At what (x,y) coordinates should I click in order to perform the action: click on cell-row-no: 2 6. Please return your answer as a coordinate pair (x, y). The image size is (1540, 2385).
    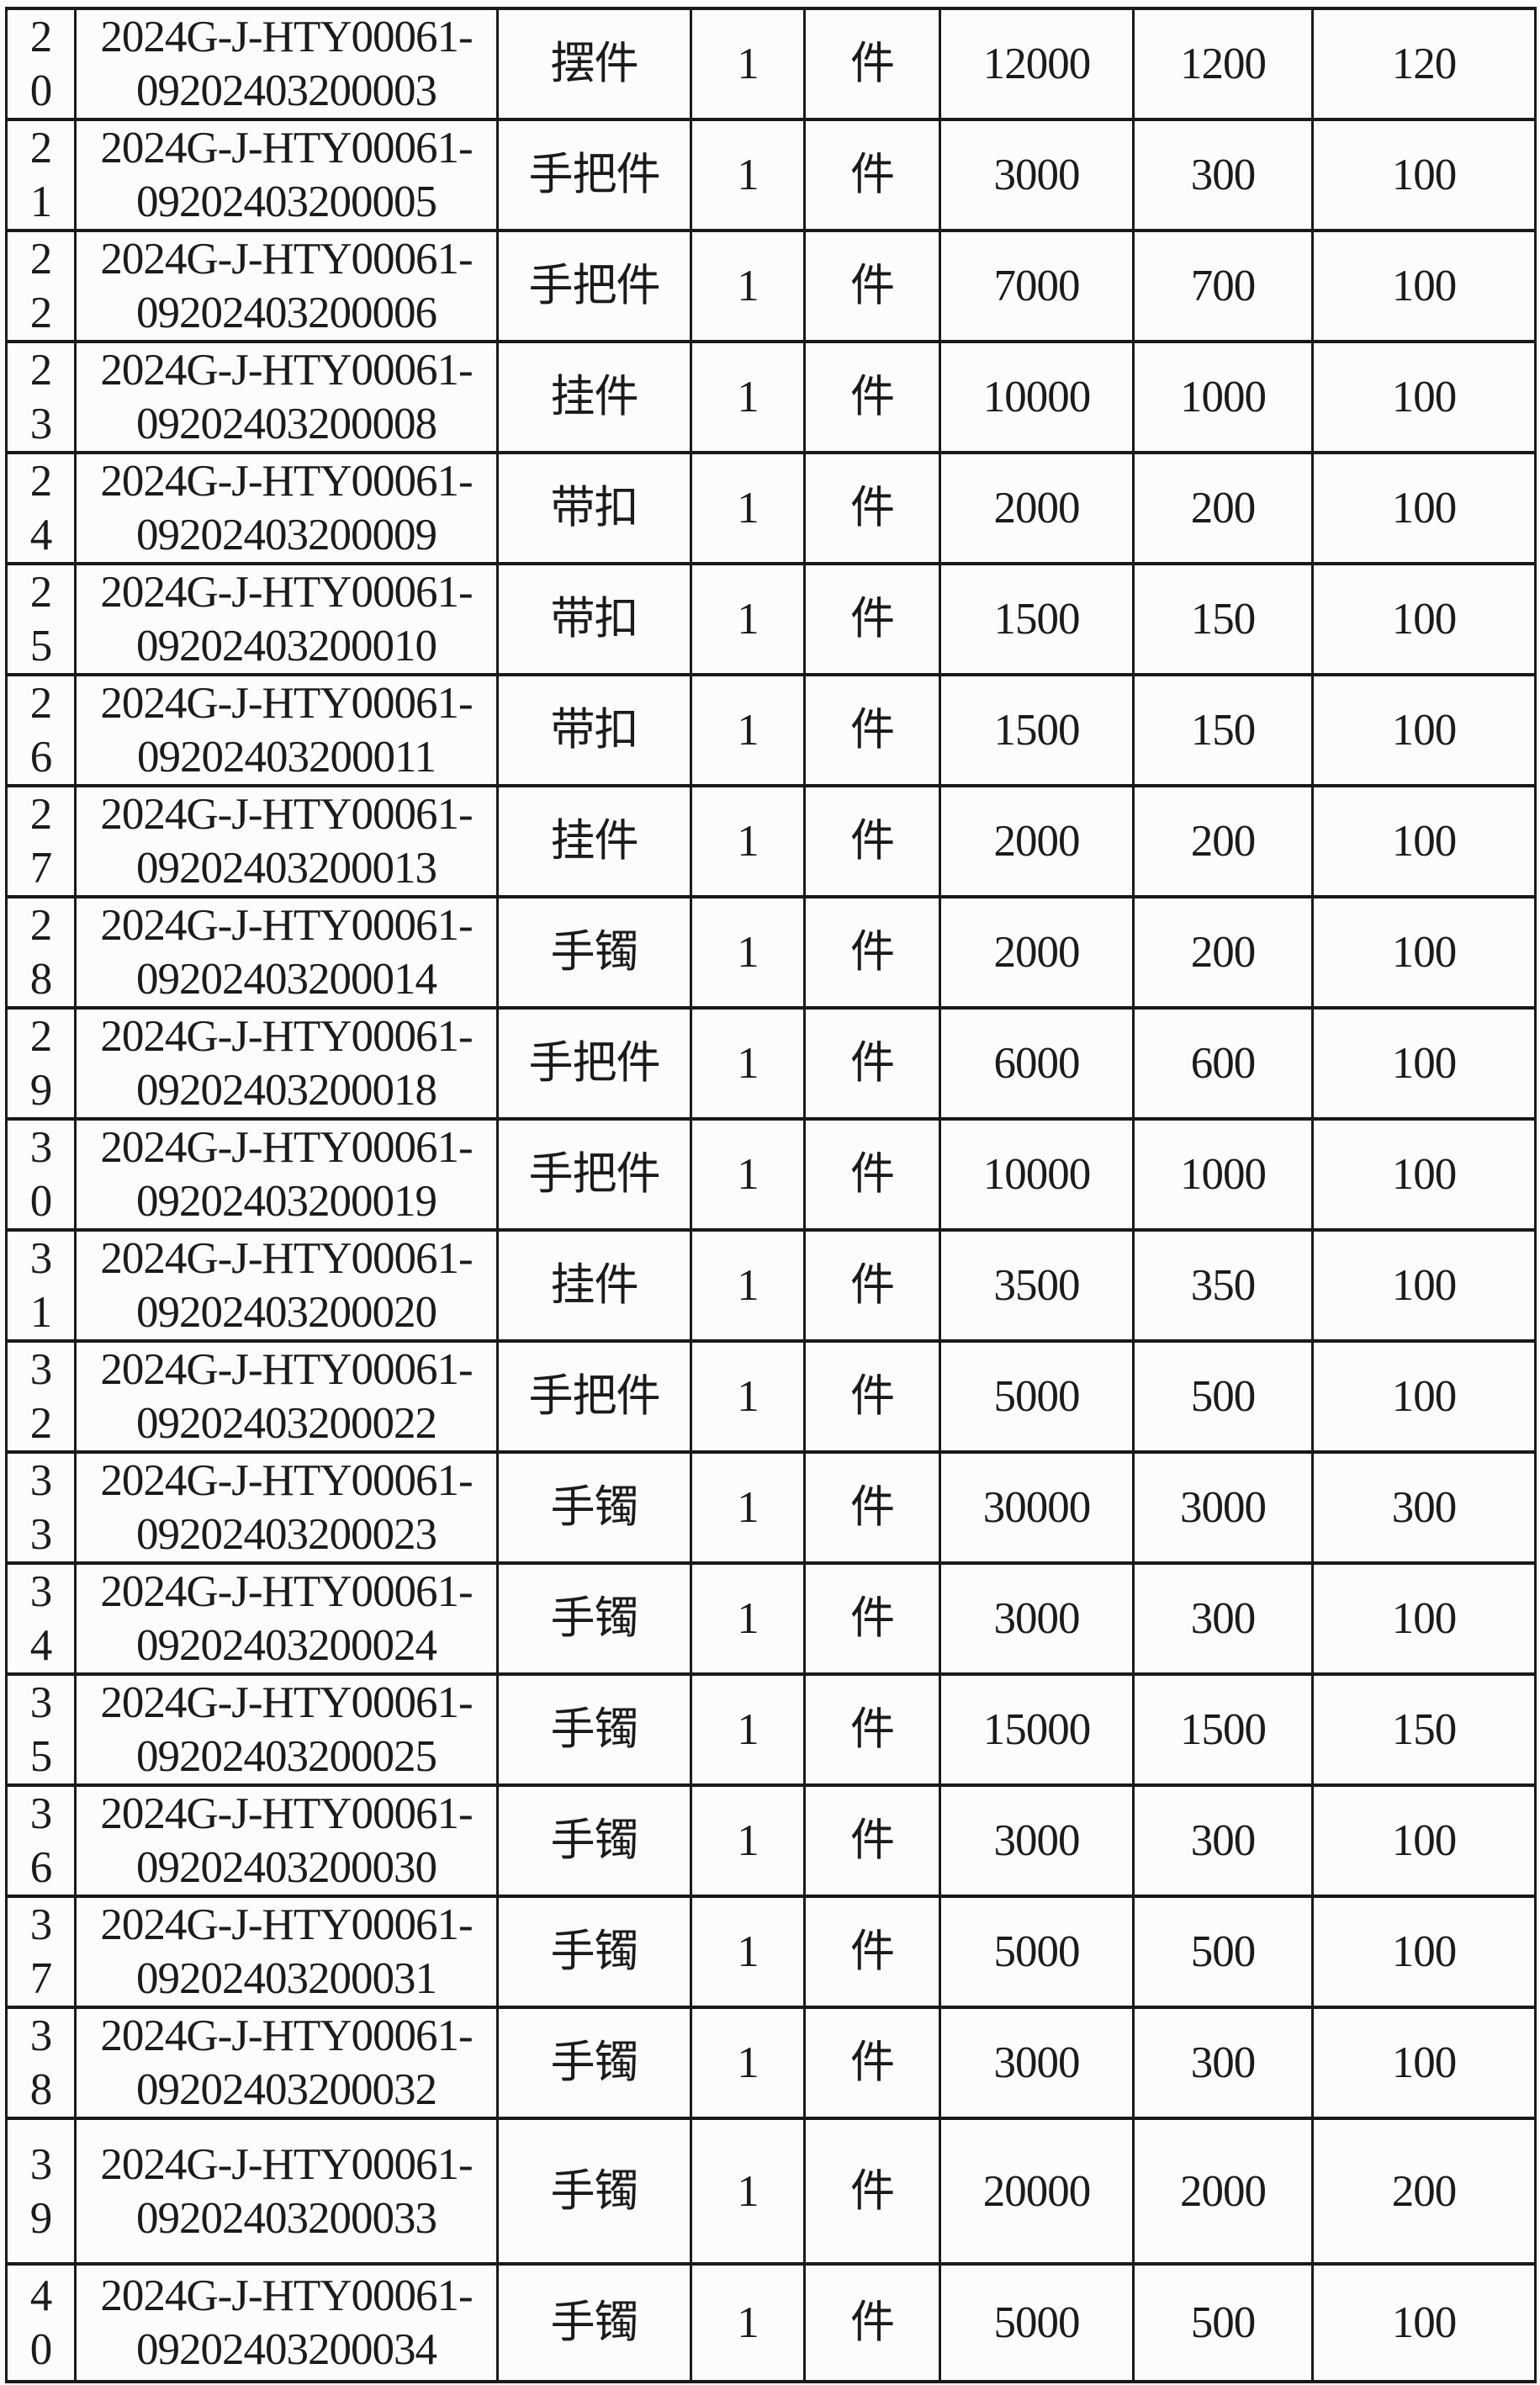
    Looking at the image, I should click on (41, 730).